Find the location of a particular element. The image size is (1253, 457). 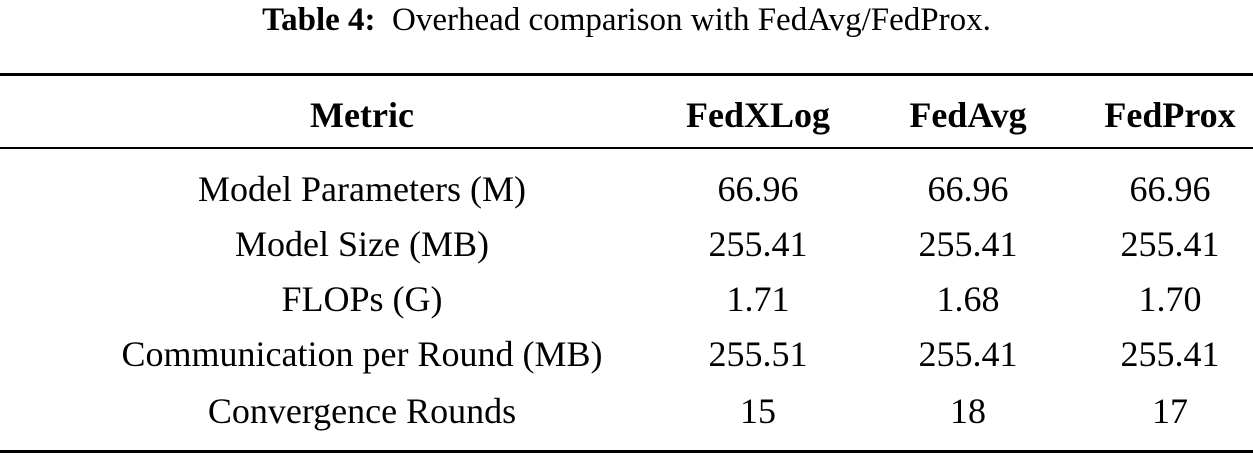

header-fedprox: FedProx is located at coordinates (1170, 115).